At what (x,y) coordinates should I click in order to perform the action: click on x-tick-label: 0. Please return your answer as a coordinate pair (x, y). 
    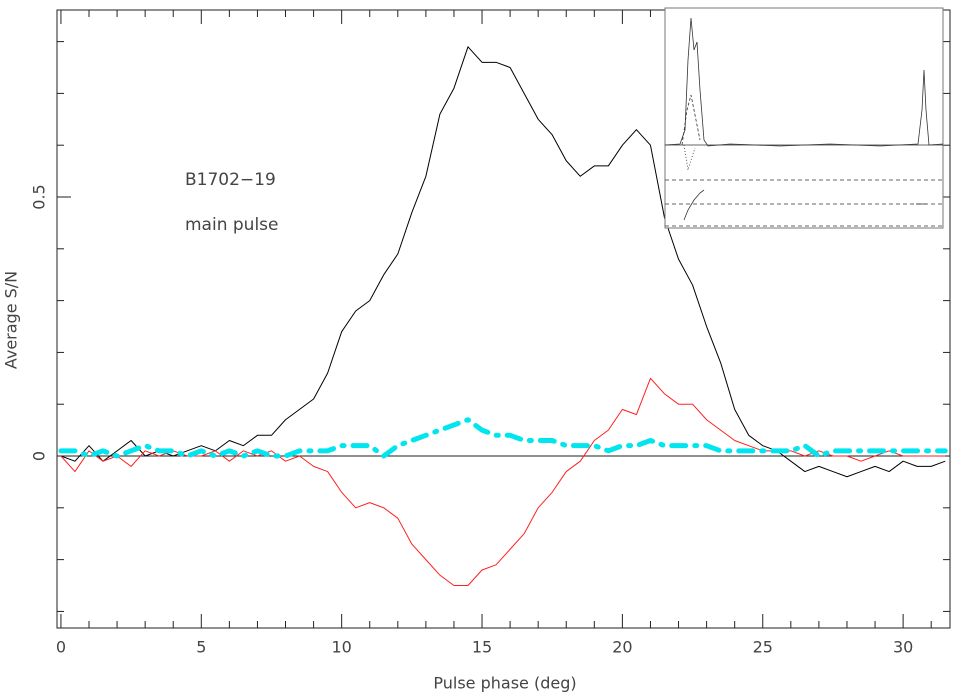
    Looking at the image, I should click on (61, 647).